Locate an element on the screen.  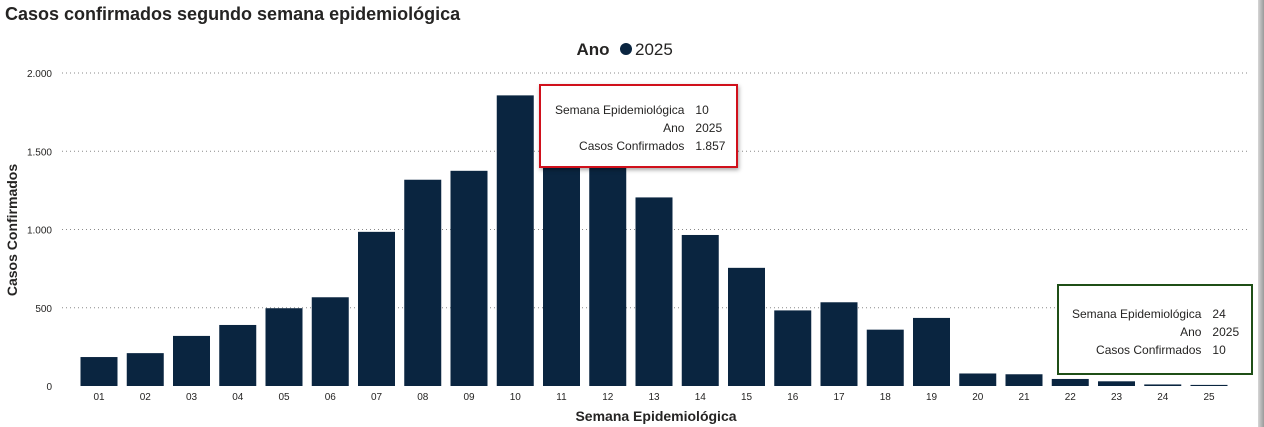
x-tick-label: 06 is located at coordinates (331, 397).